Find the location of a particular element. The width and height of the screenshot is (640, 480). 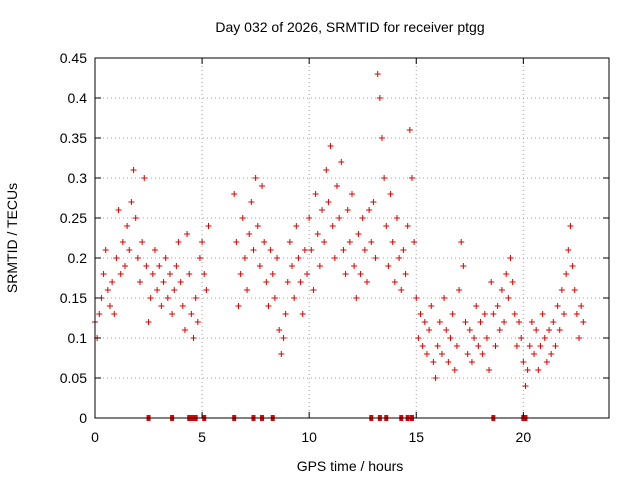

y-tick-label: 0.15 is located at coordinates (73, 298).